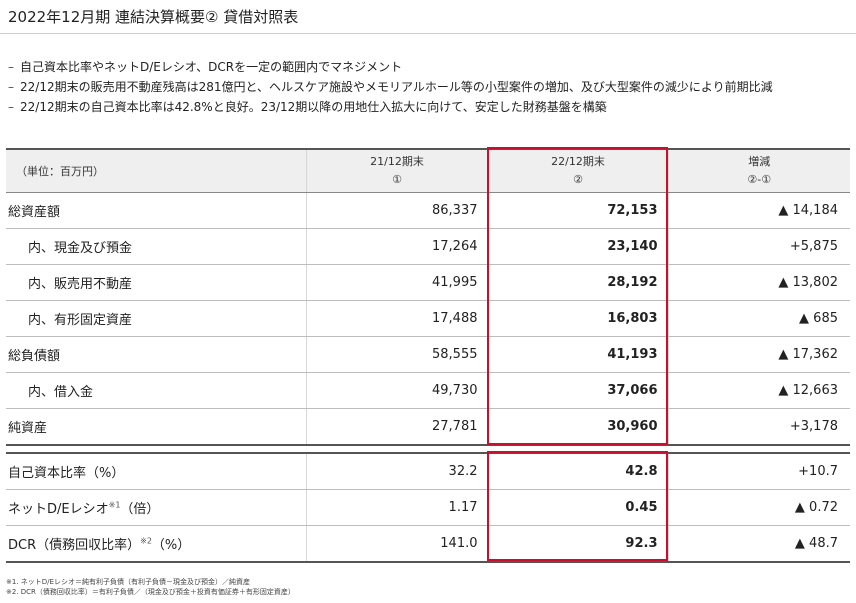 The width and height of the screenshot is (856, 603). What do you see at coordinates (577, 506) in the screenshot?
I see `highlight-box-ratios` at bounding box center [577, 506].